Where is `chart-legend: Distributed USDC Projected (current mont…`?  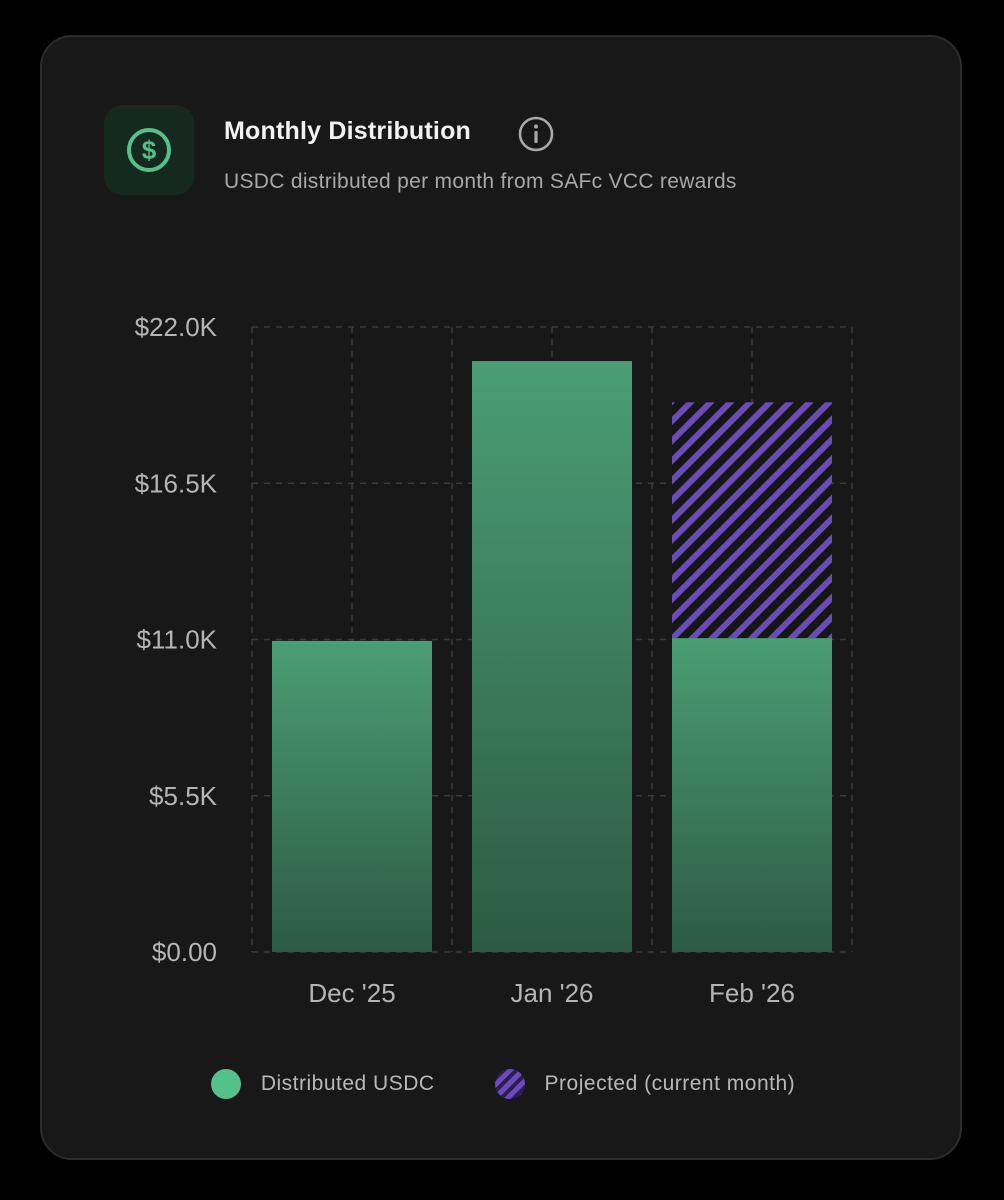
chart-legend: Distributed USDC Projected (current mont… is located at coordinates (503, 1084).